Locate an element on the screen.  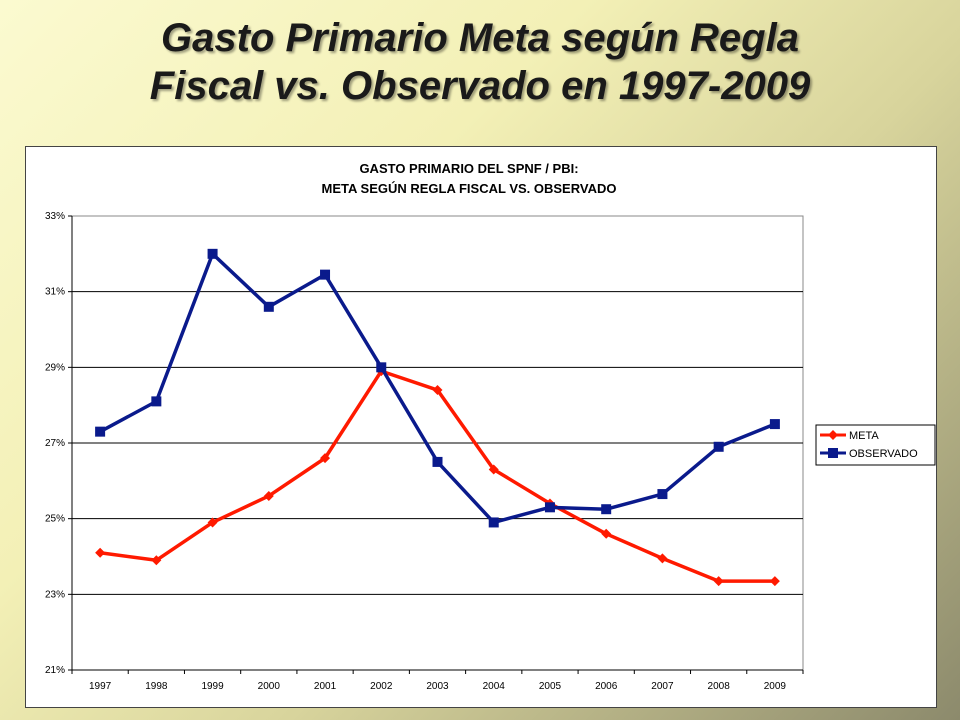
legend-label-observado: OBSERVADO is located at coordinates (883, 454).